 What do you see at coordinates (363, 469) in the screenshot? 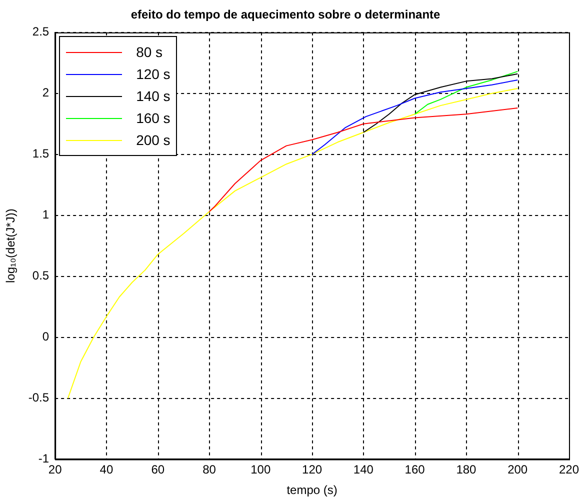
I see `x-tick-label: 140` at bounding box center [363, 469].